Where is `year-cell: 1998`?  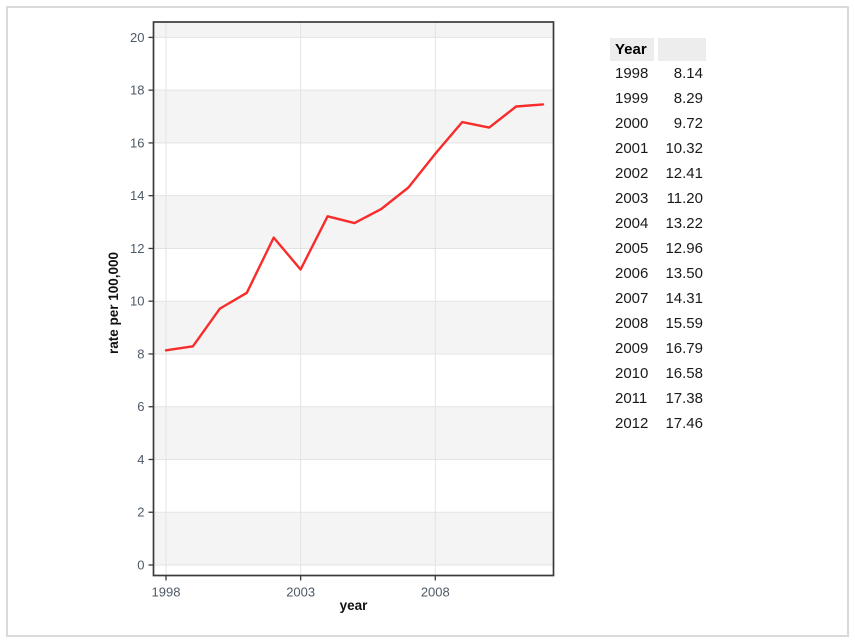 year-cell: 1998 is located at coordinates (632, 73).